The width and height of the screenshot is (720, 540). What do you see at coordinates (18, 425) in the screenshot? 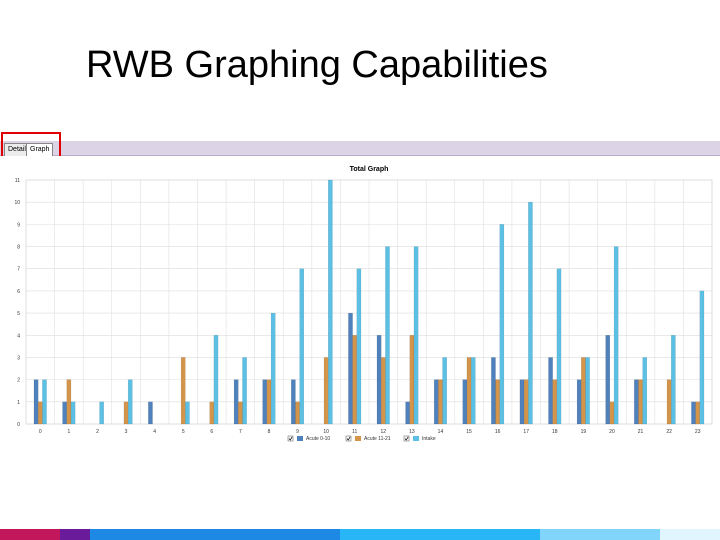
I see `y-tick-label: 0` at bounding box center [18, 425].